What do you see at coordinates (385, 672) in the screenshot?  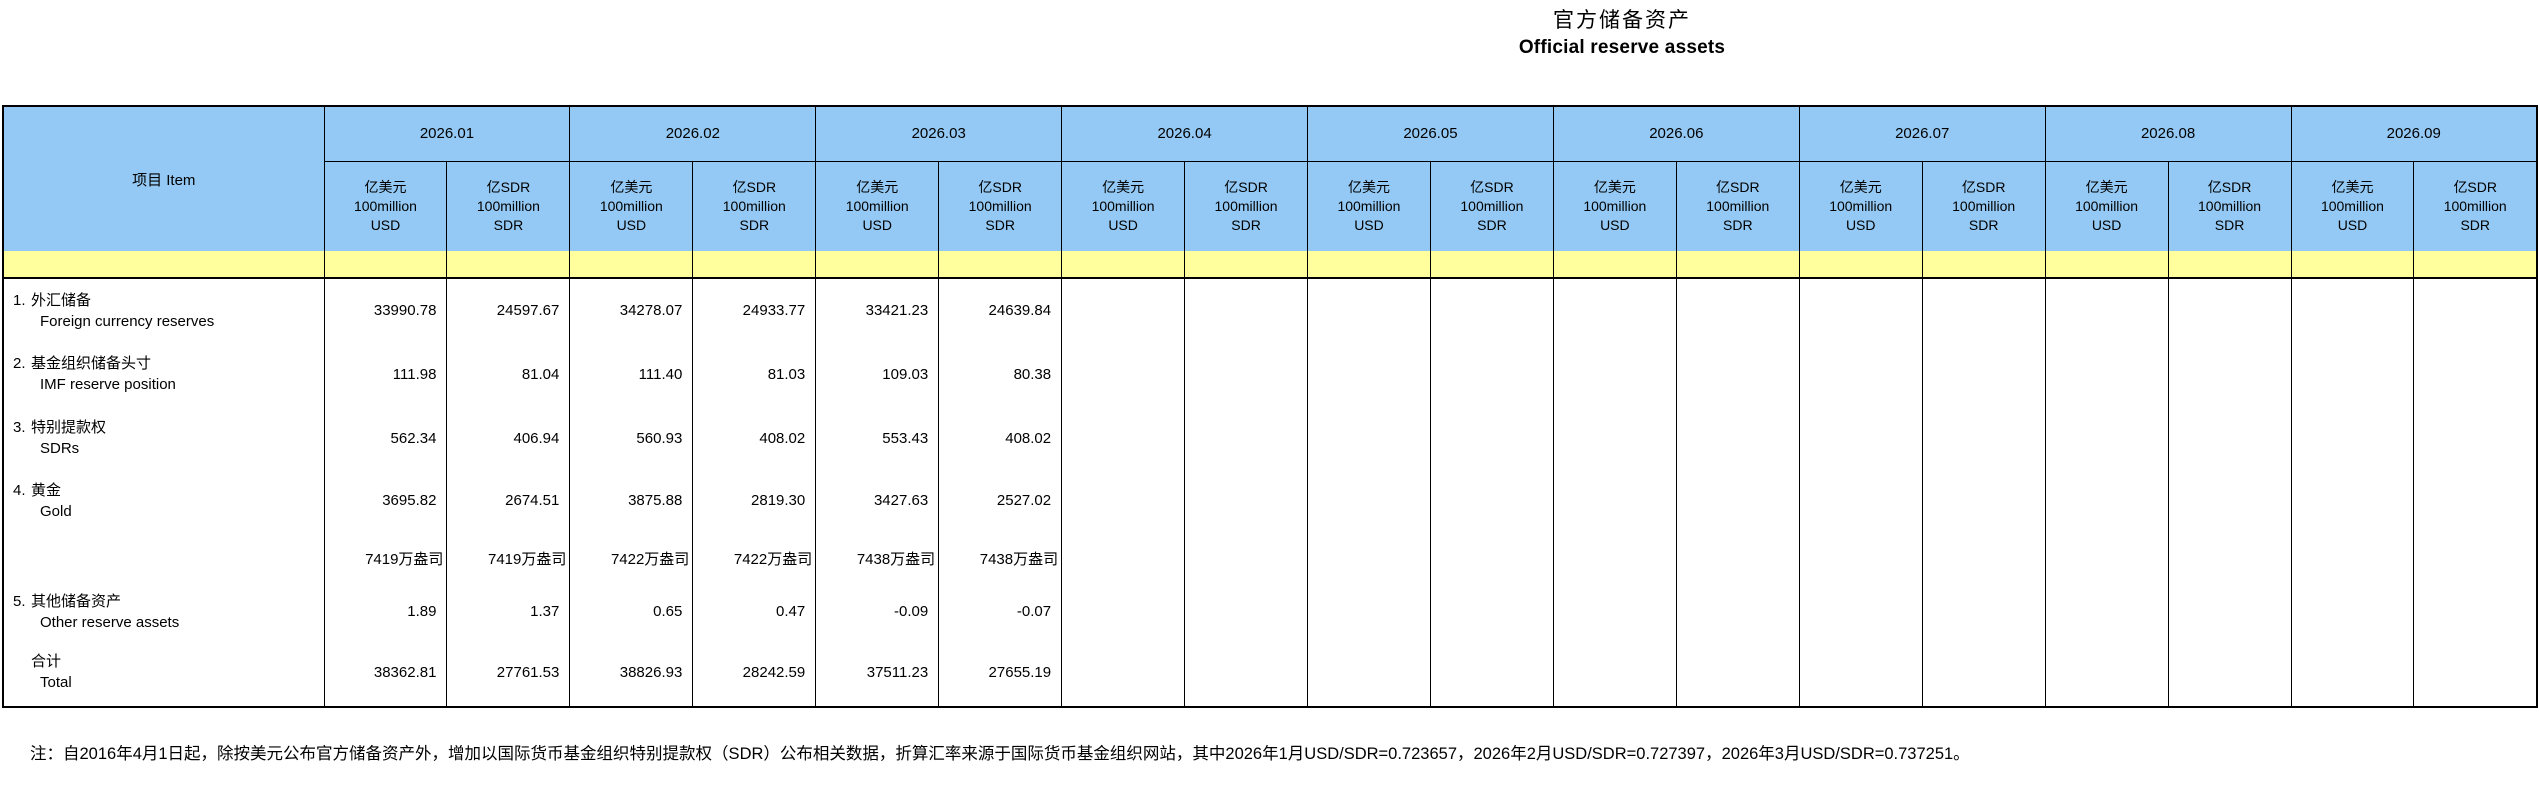 I see `value-cell: 38362.81` at bounding box center [385, 672].